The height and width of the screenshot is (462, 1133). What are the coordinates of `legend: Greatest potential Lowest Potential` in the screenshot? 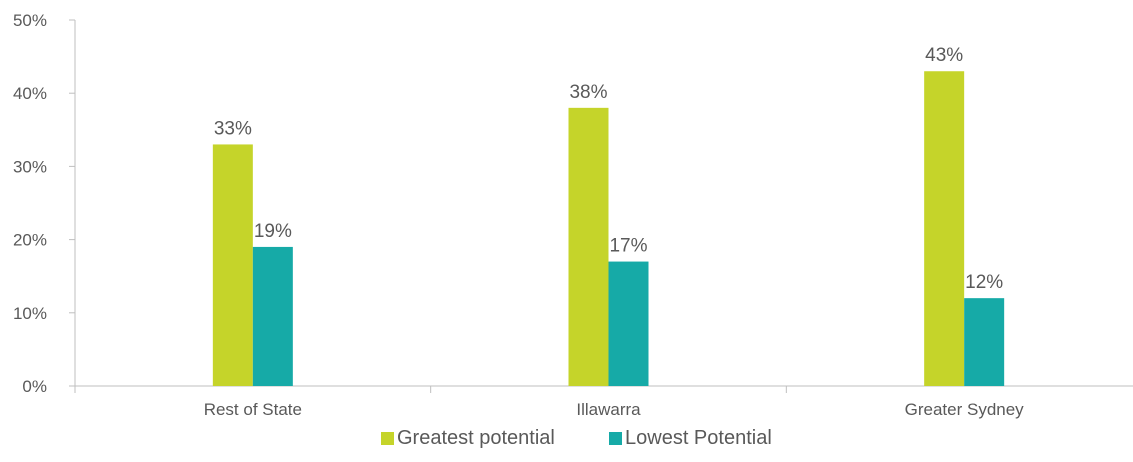 It's located at (576, 438).